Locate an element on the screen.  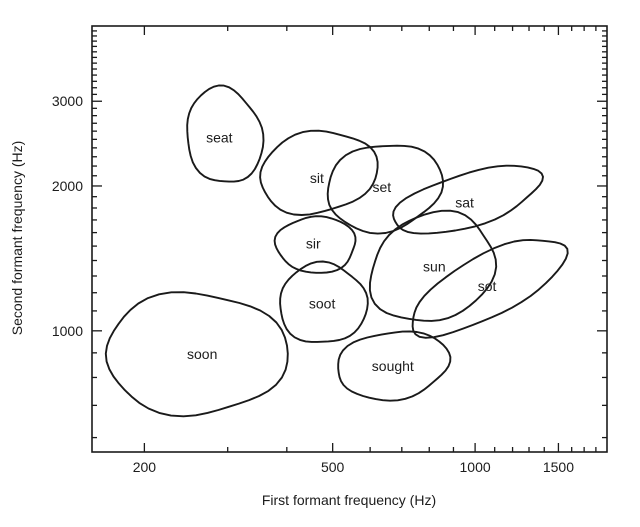
x-axis-title: First formant frequency (Hz) is located at coordinates (349, 500).